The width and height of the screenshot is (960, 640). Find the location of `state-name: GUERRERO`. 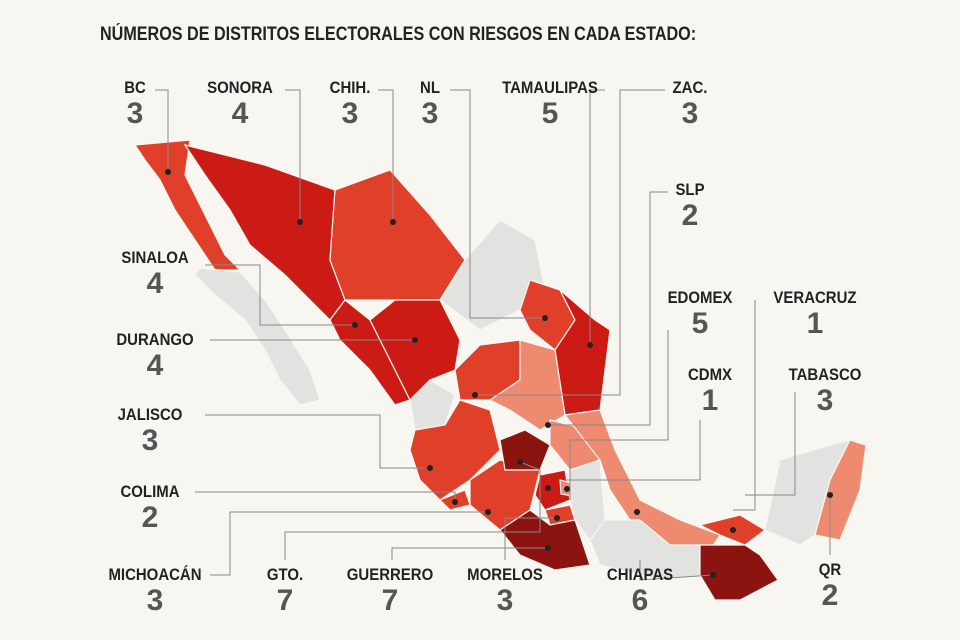

state-name: GUERRERO is located at coordinates (390, 574).